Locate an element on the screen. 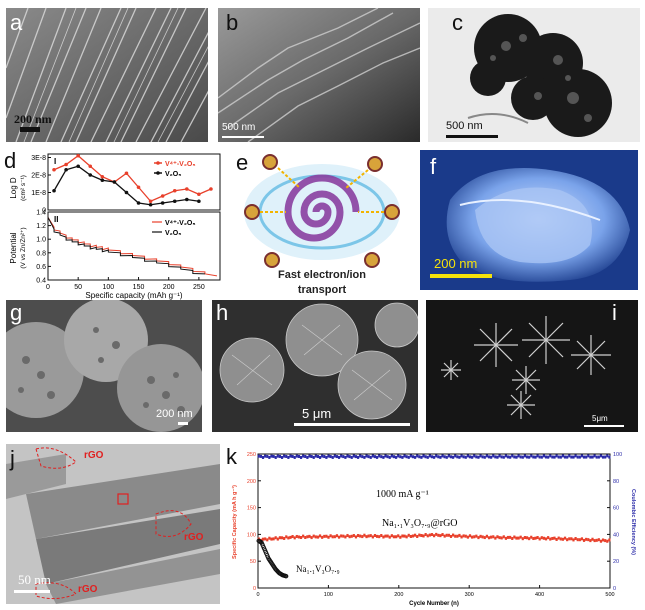 The width and height of the screenshot is (645, 610). bottom-ytick-label: 1.4 is located at coordinates (41, 213).